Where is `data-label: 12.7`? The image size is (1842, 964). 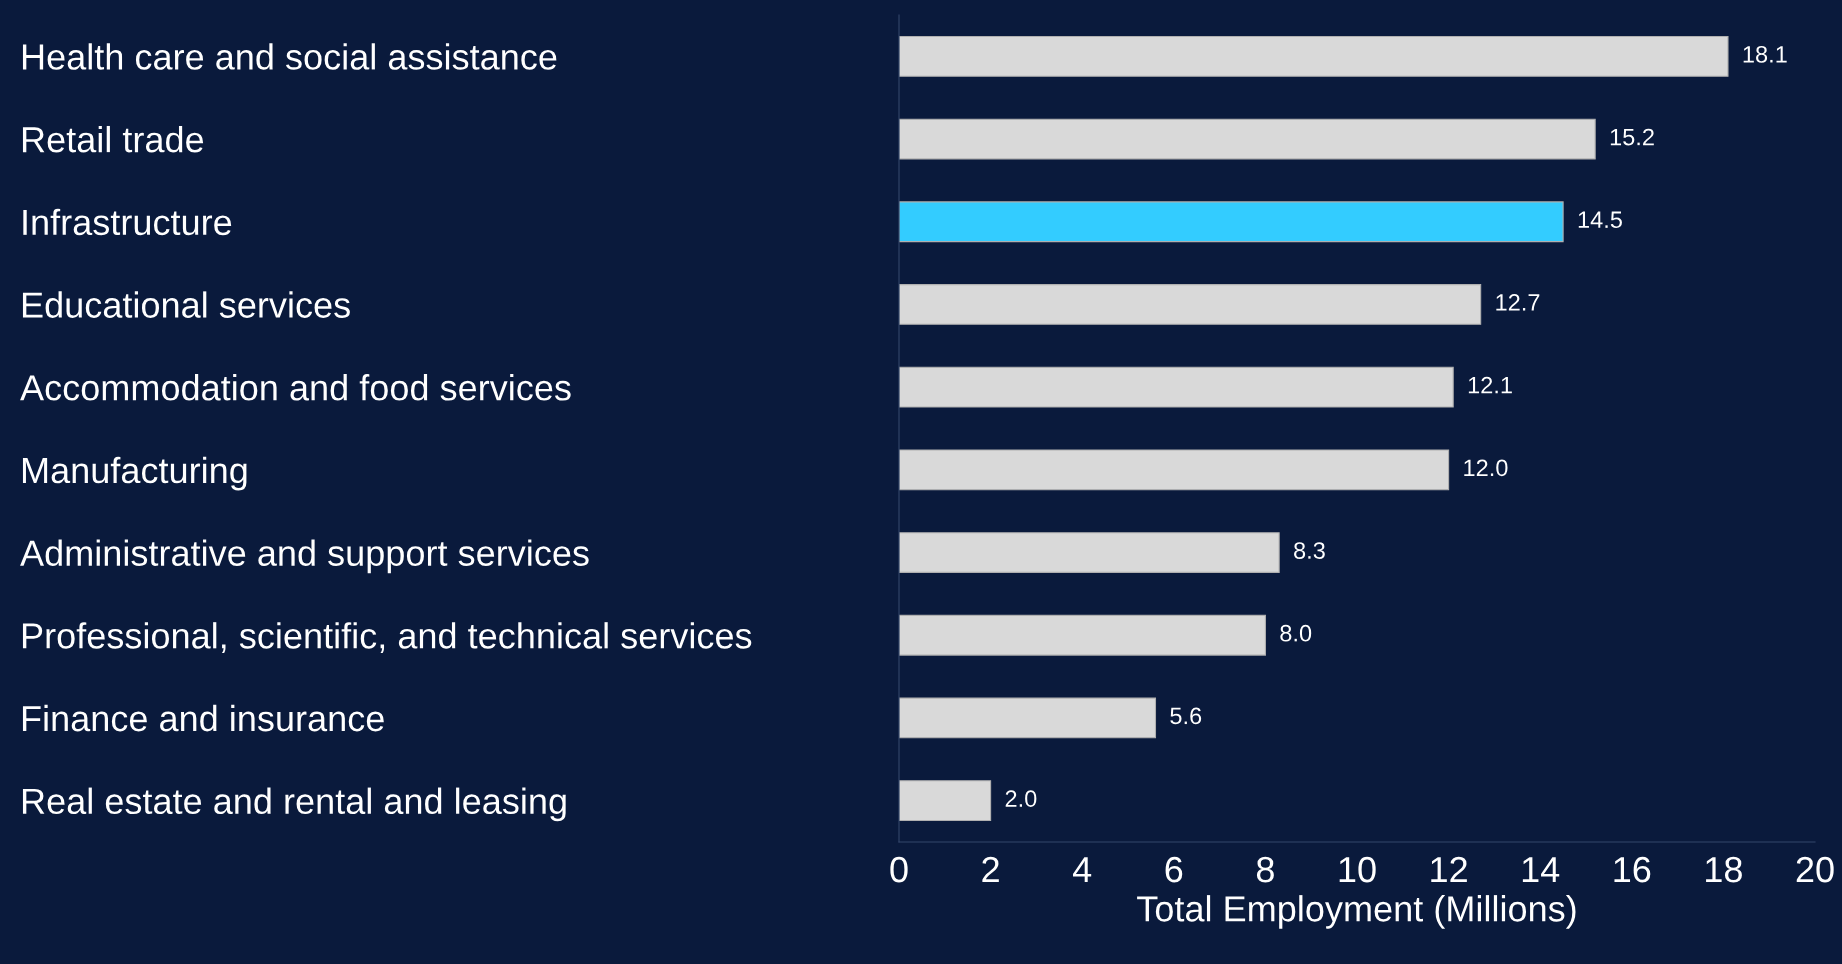 data-label: 12.7 is located at coordinates (1518, 302).